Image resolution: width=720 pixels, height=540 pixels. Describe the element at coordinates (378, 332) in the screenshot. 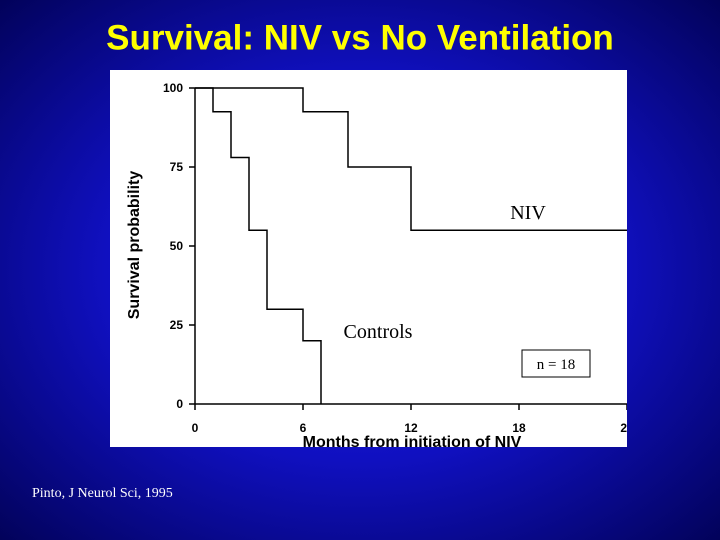

I see `series-label: Controls` at that location.